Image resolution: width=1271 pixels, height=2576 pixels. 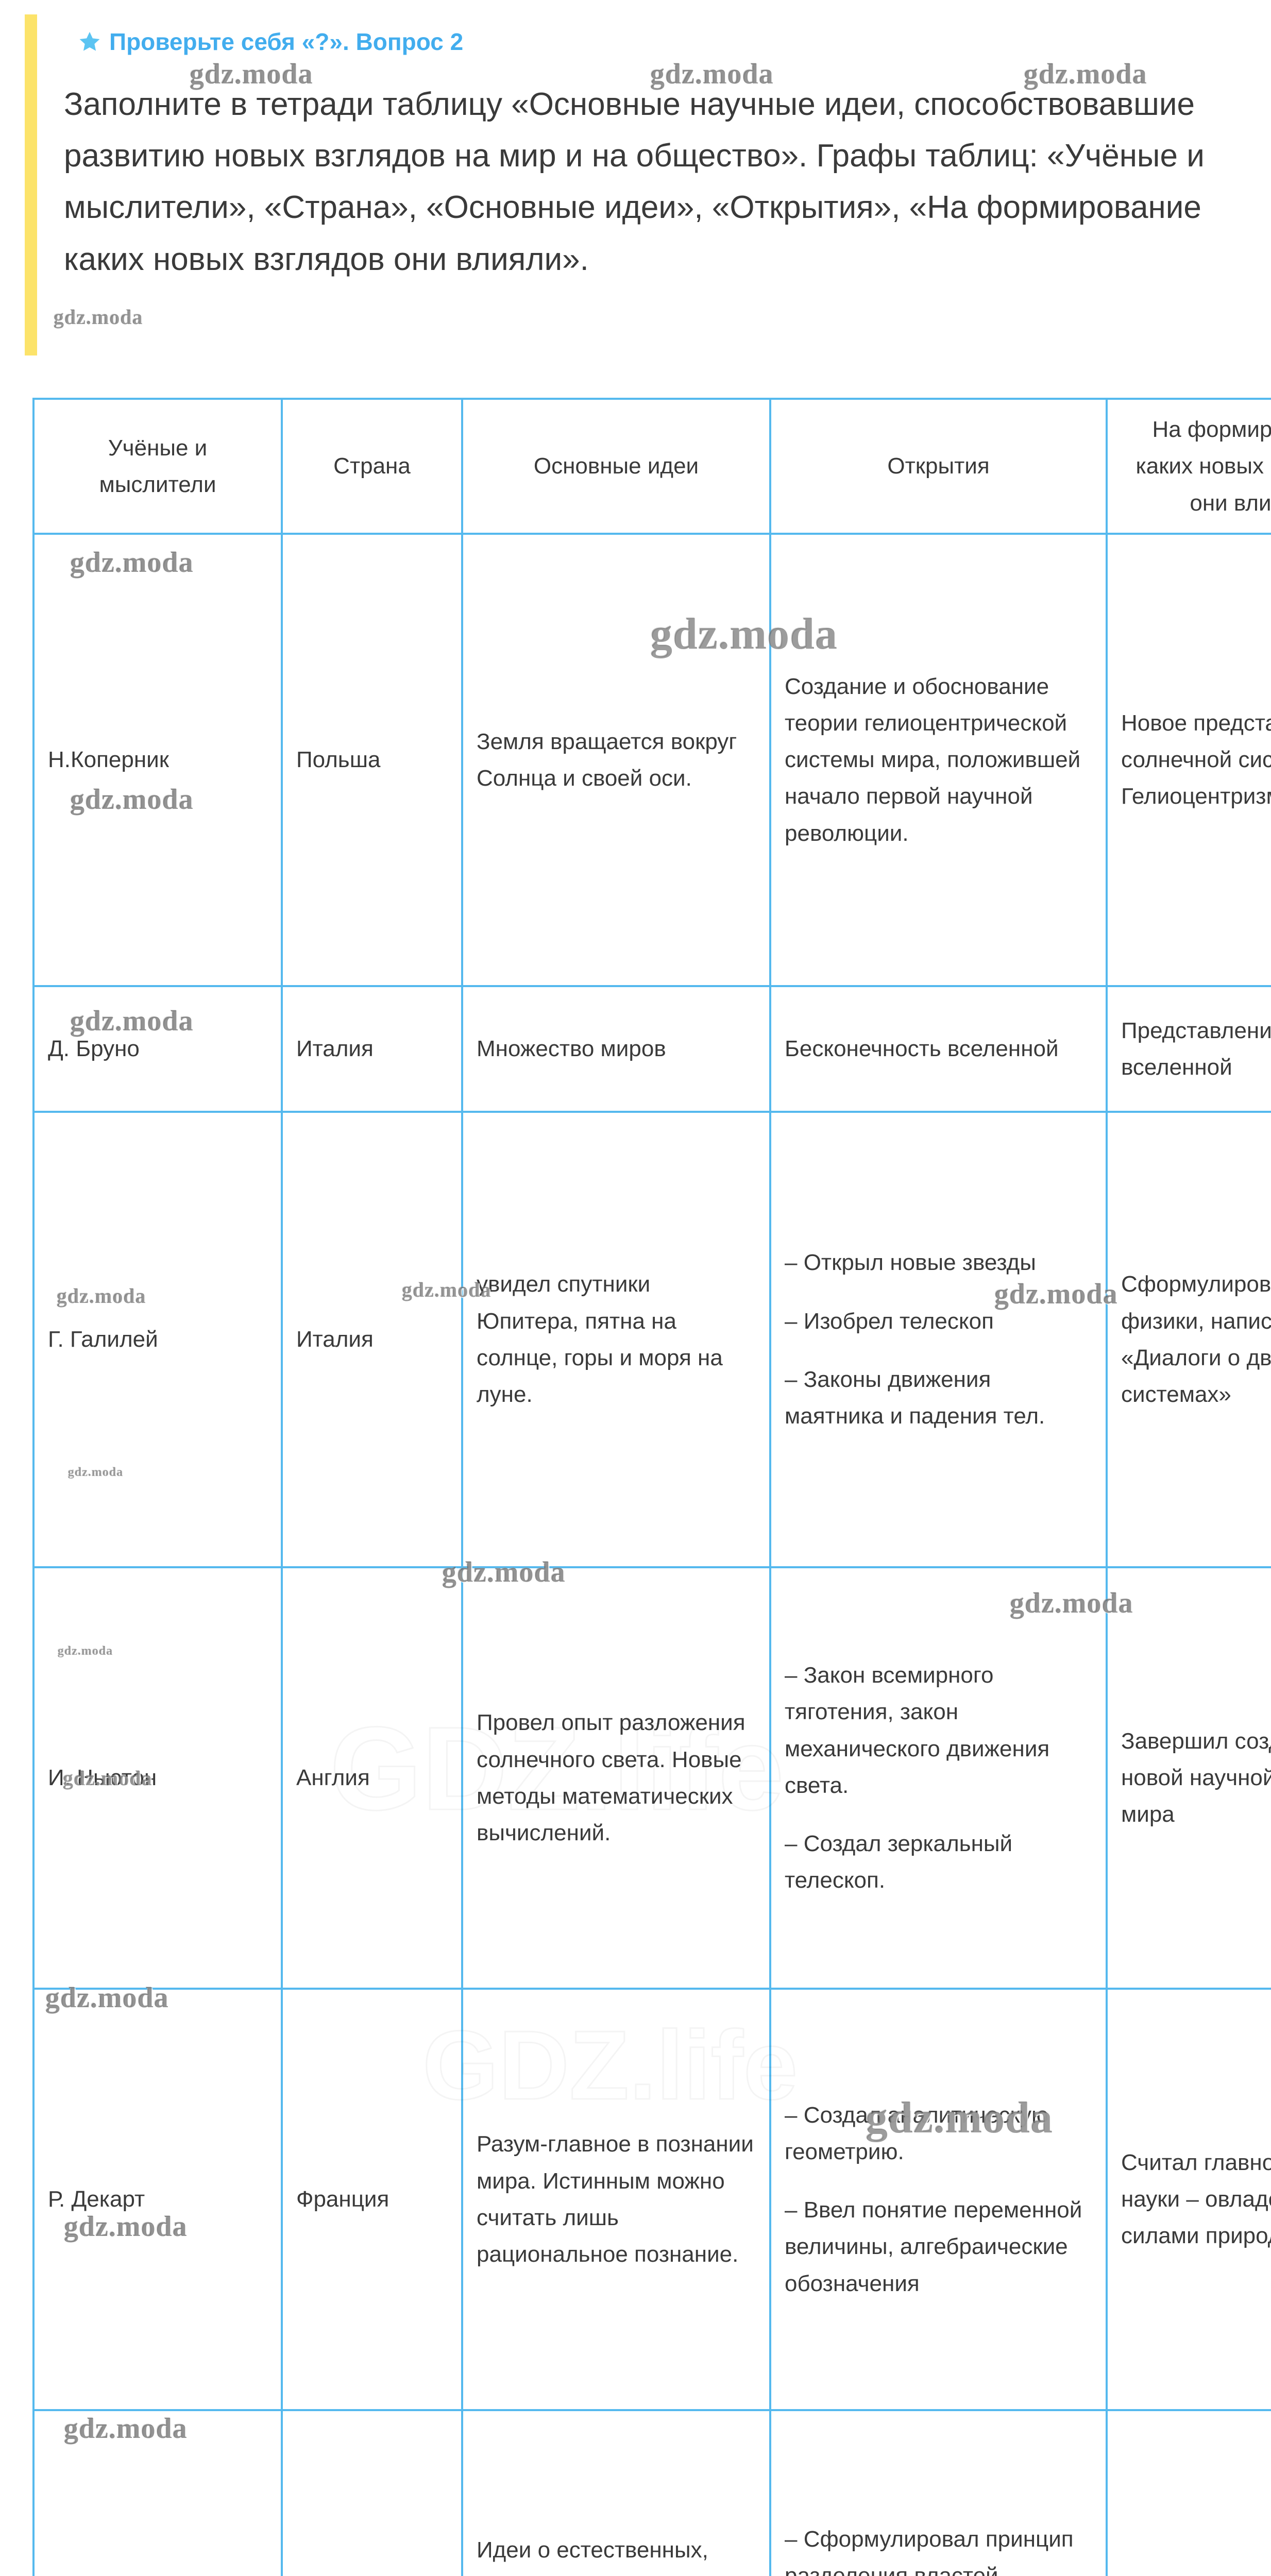 I want to click on column-header-discoveries: Открытия, so click(x=938, y=466).